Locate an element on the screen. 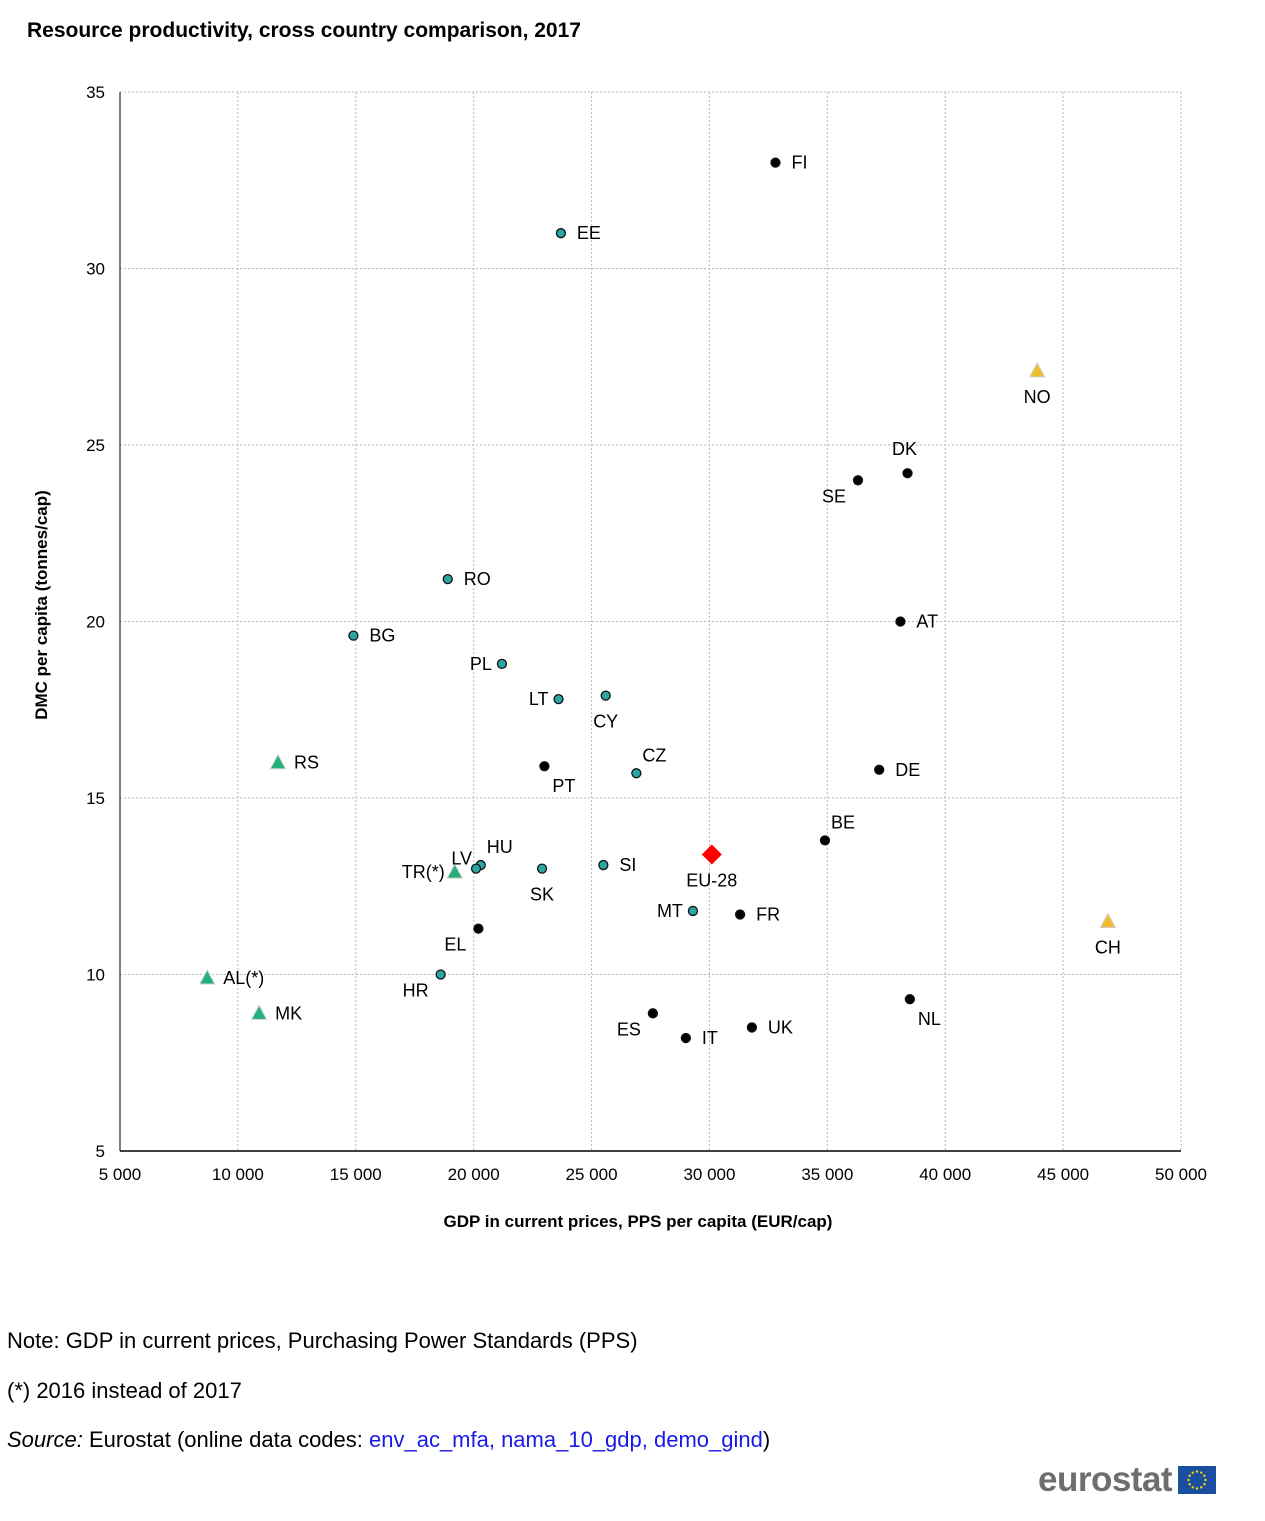  point-label: SI is located at coordinates (627, 865).